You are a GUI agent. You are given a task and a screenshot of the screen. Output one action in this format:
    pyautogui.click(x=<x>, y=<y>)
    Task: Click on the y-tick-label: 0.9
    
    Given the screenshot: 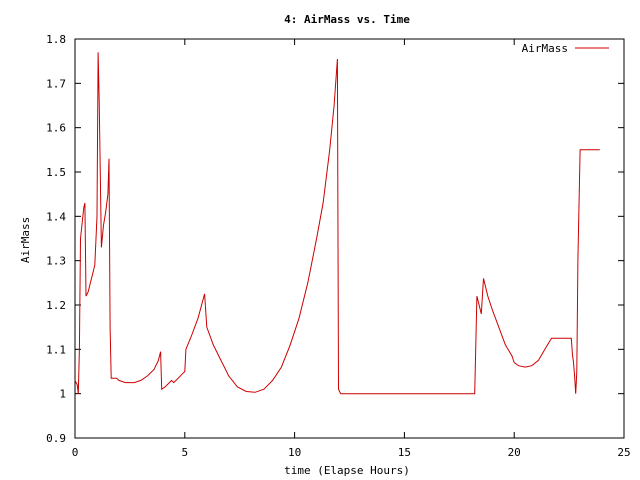 What is the action you would take?
    pyautogui.click(x=56, y=438)
    